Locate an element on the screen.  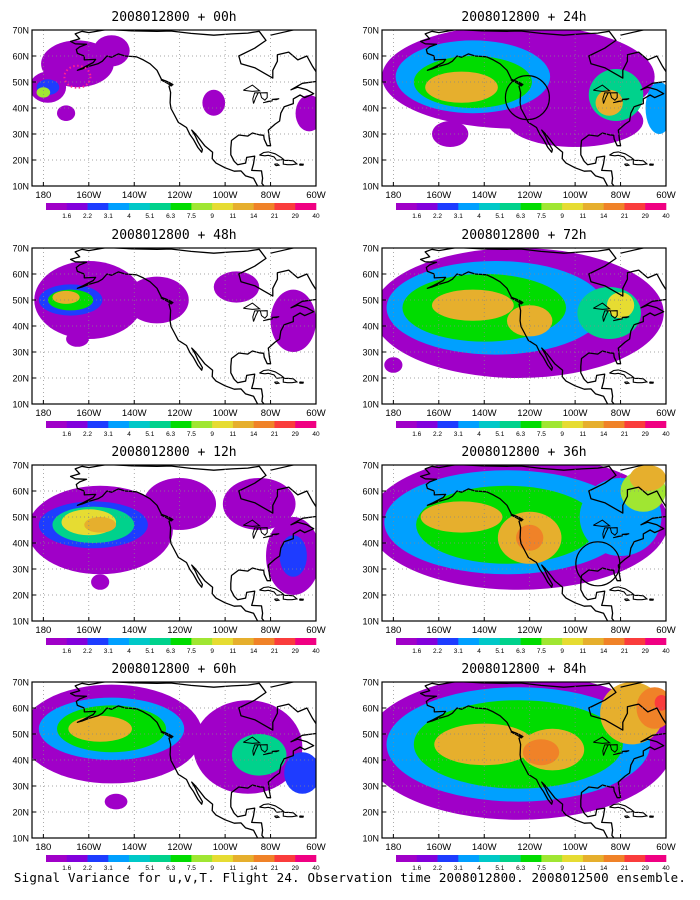
lat-tick-label: 40N is located at coordinates (20, 761).